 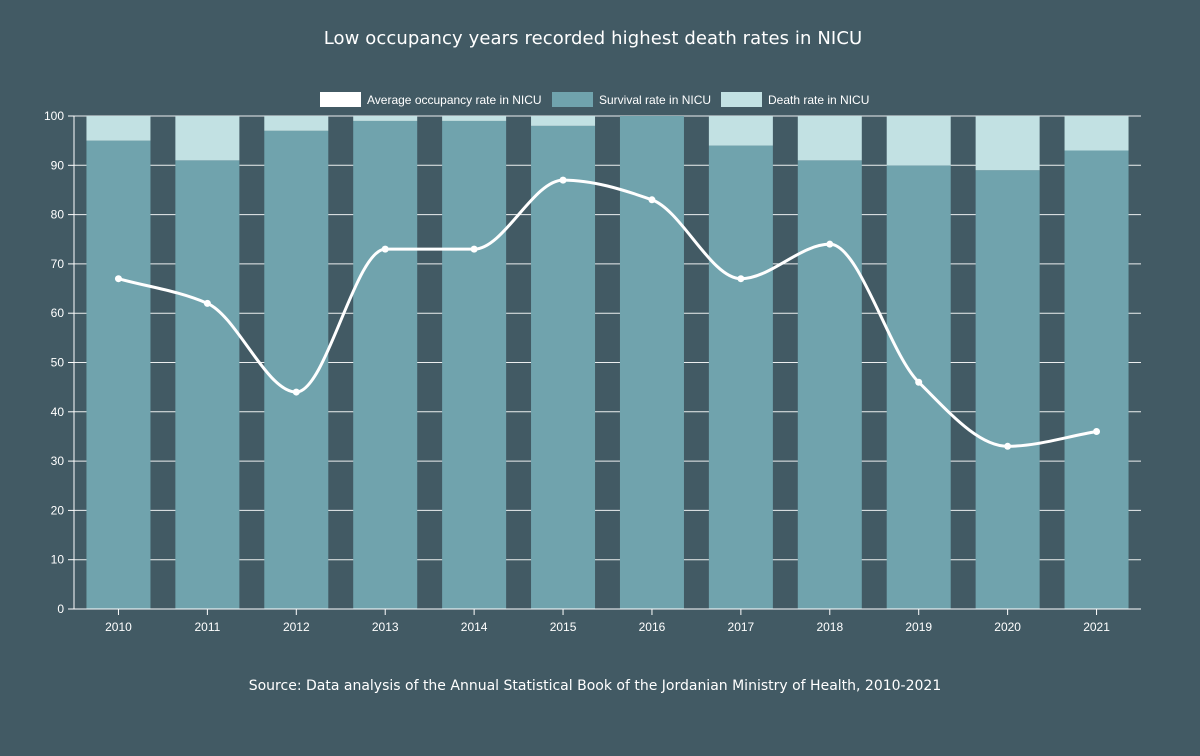 I want to click on death-bar-2010, so click(x=118, y=128).